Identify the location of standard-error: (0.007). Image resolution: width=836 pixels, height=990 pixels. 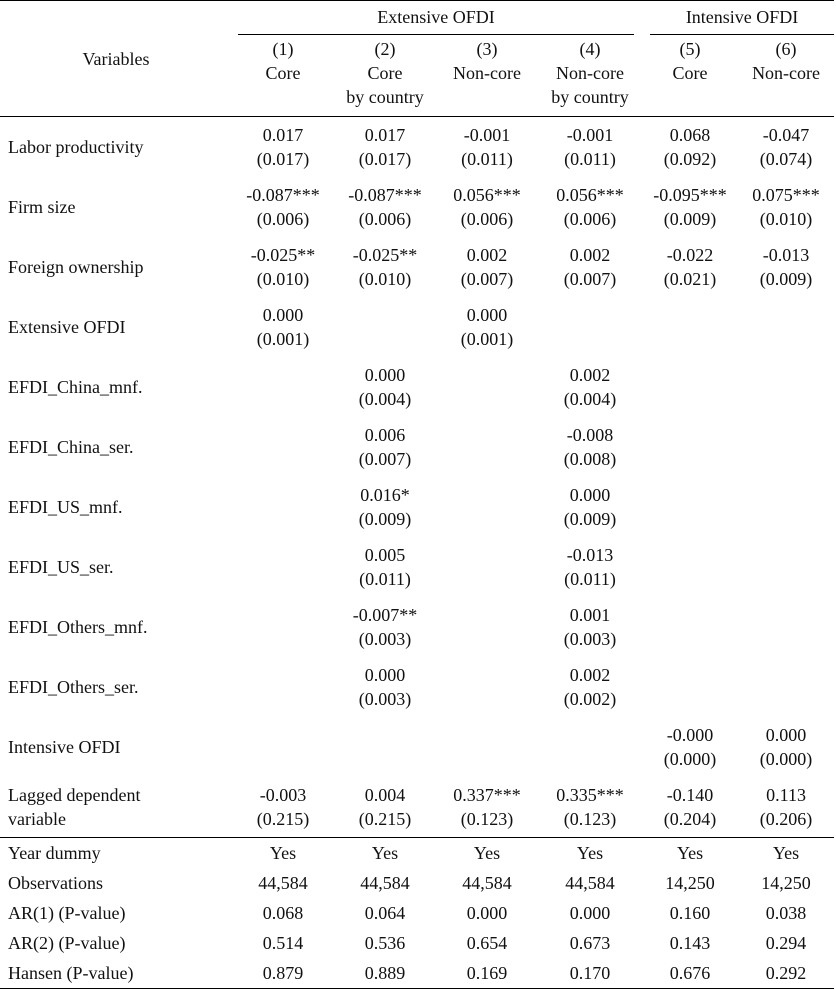
(385, 459).